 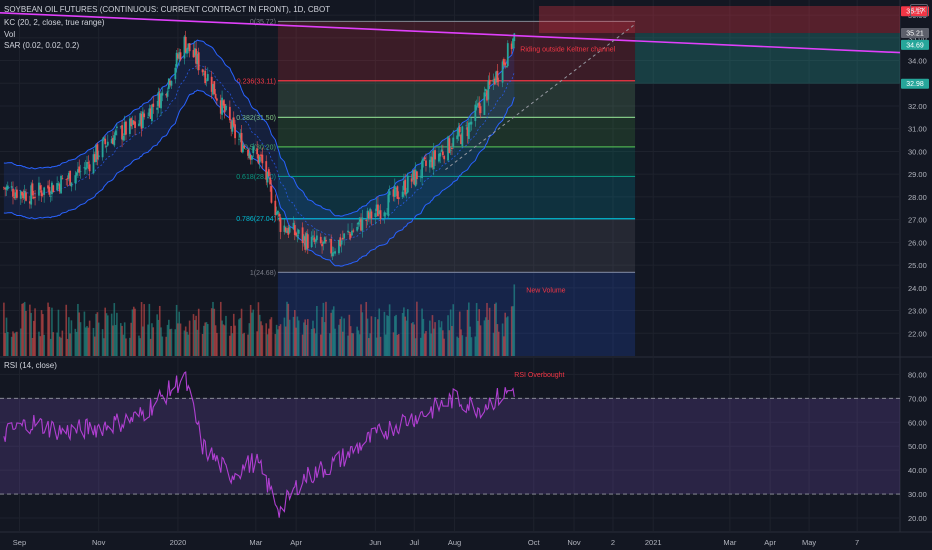 I want to click on resistance-trendline, so click(x=450, y=33).